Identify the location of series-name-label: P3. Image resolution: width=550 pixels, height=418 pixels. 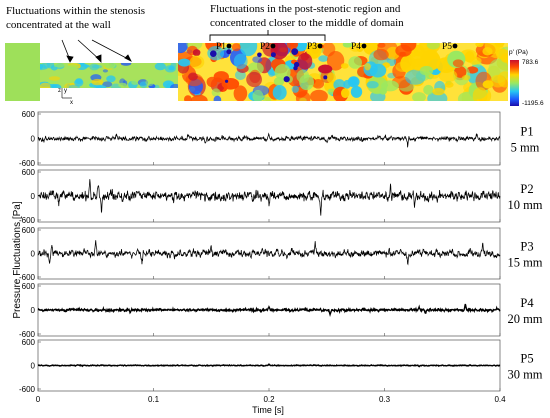
(526, 247).